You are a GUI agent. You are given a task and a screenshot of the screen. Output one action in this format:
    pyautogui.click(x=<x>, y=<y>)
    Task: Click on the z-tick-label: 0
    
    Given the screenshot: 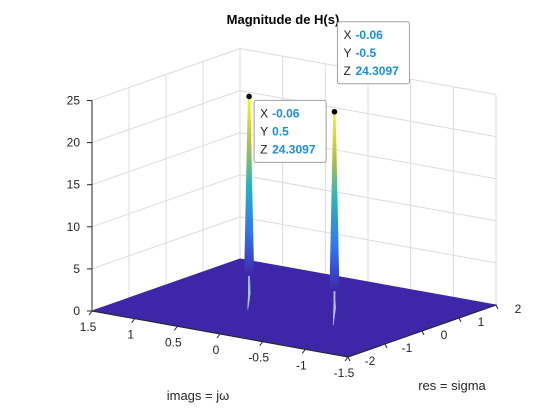 What is the action you would take?
    pyautogui.click(x=76, y=311)
    